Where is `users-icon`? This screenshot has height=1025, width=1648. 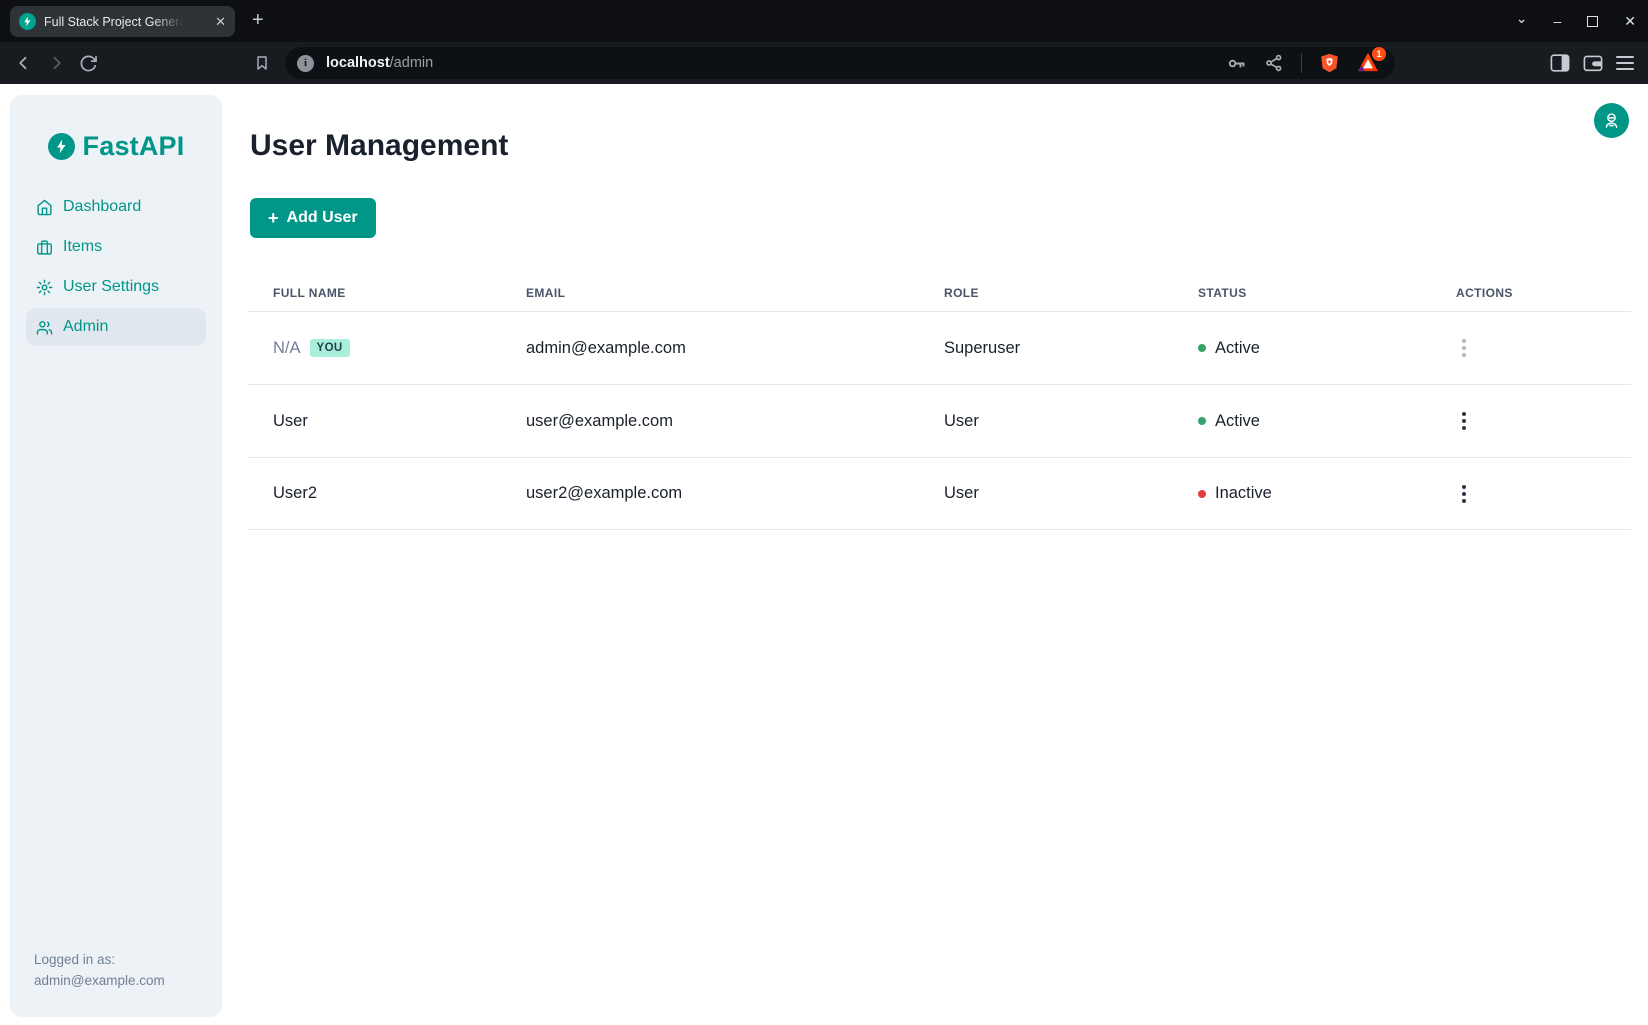
users-icon is located at coordinates (44, 327).